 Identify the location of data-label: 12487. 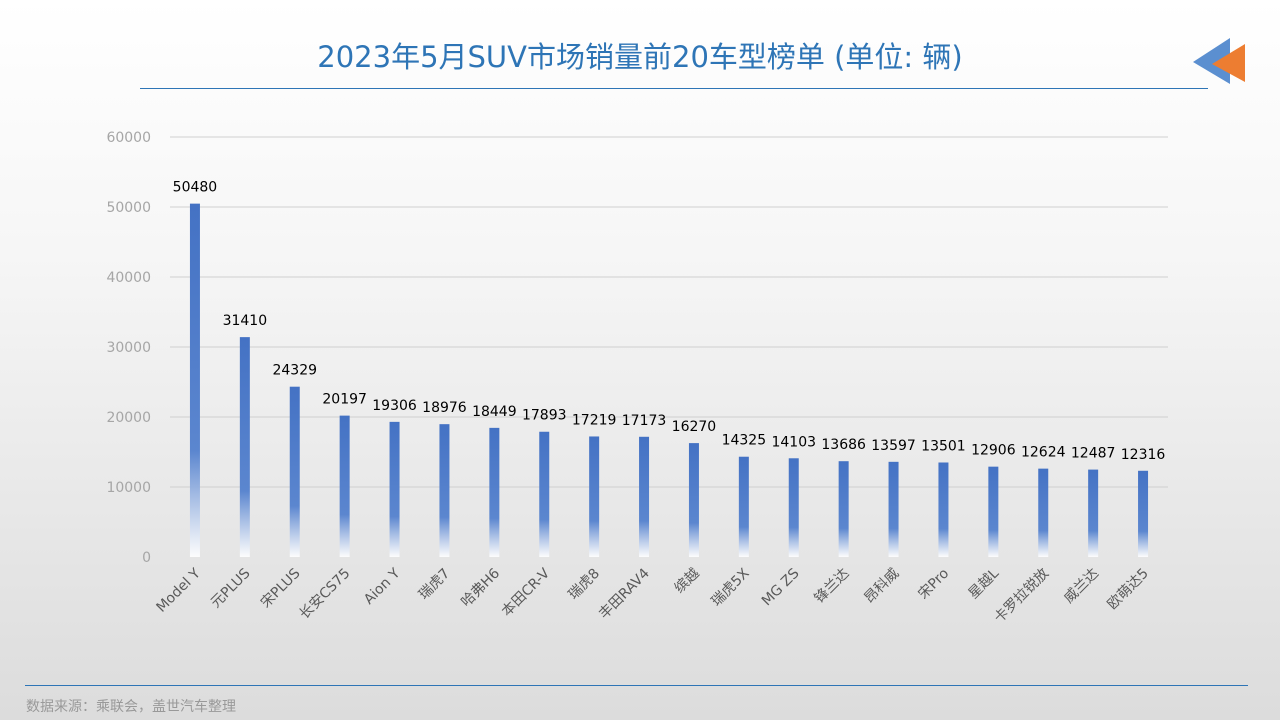
(1093, 454).